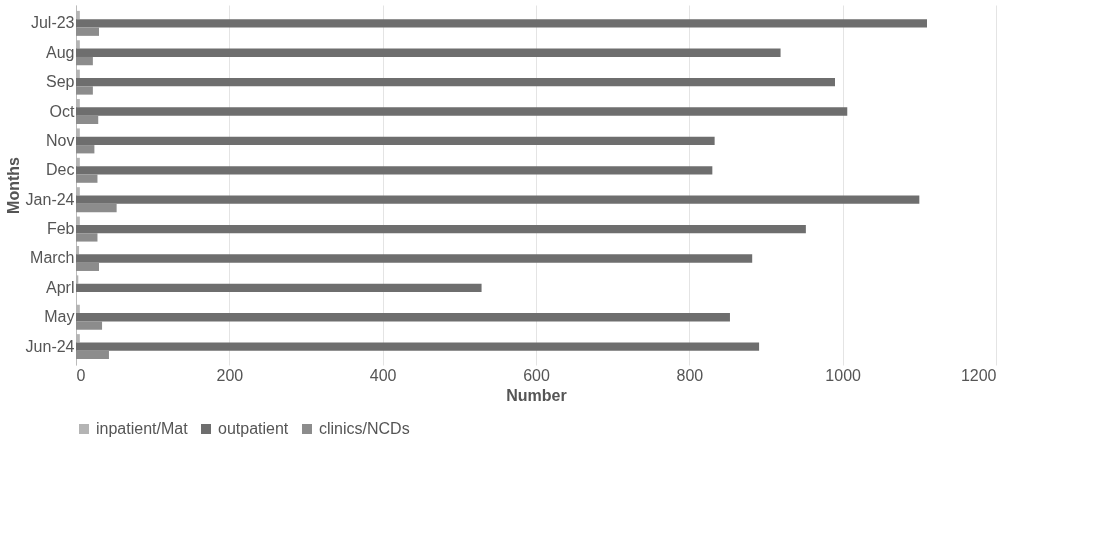  I want to click on legend-label: outpatient, so click(253, 428).